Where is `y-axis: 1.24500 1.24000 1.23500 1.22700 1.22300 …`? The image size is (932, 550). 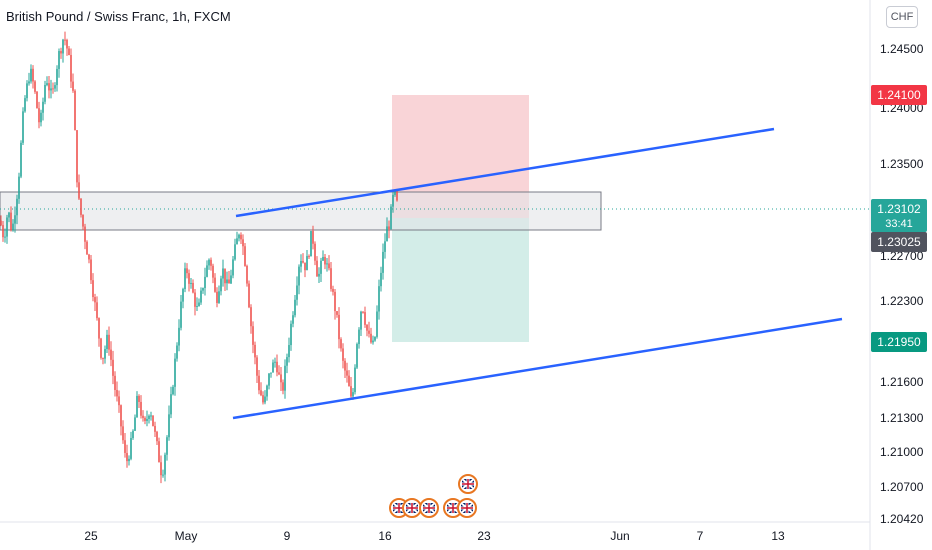
y-axis: 1.24500 1.24000 1.23500 1.22700 1.22300 … is located at coordinates (898, 275).